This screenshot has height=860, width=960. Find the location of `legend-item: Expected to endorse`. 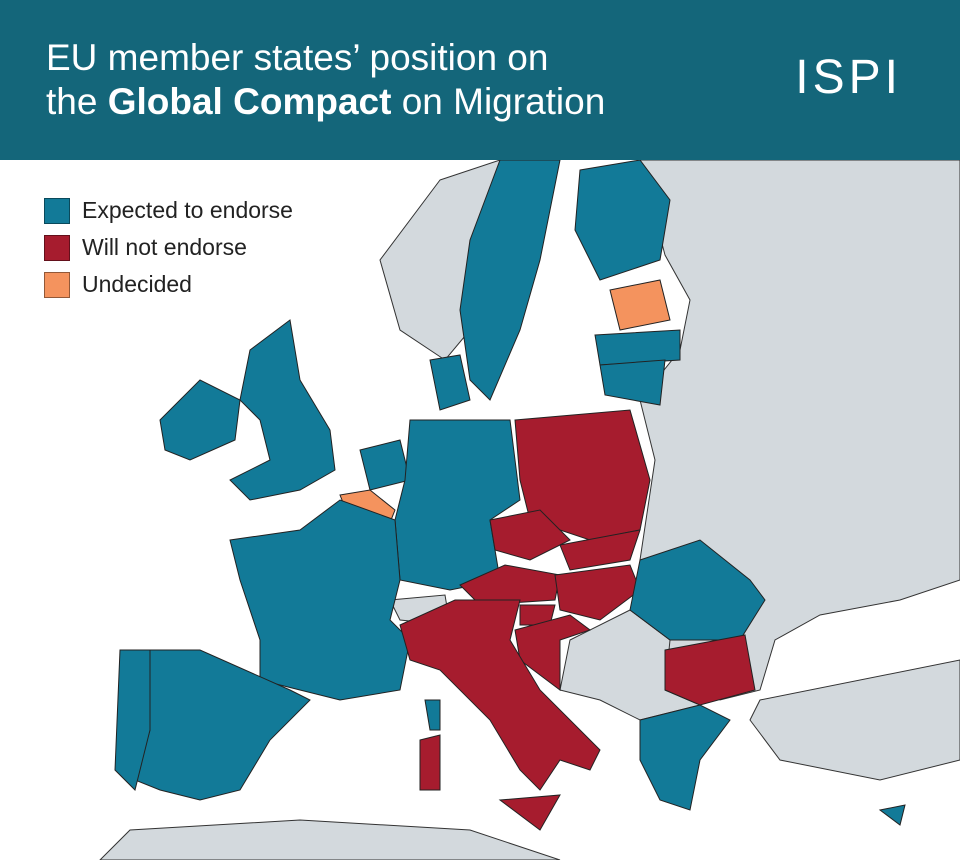

legend-item: Expected to endorse is located at coordinates (168, 210).